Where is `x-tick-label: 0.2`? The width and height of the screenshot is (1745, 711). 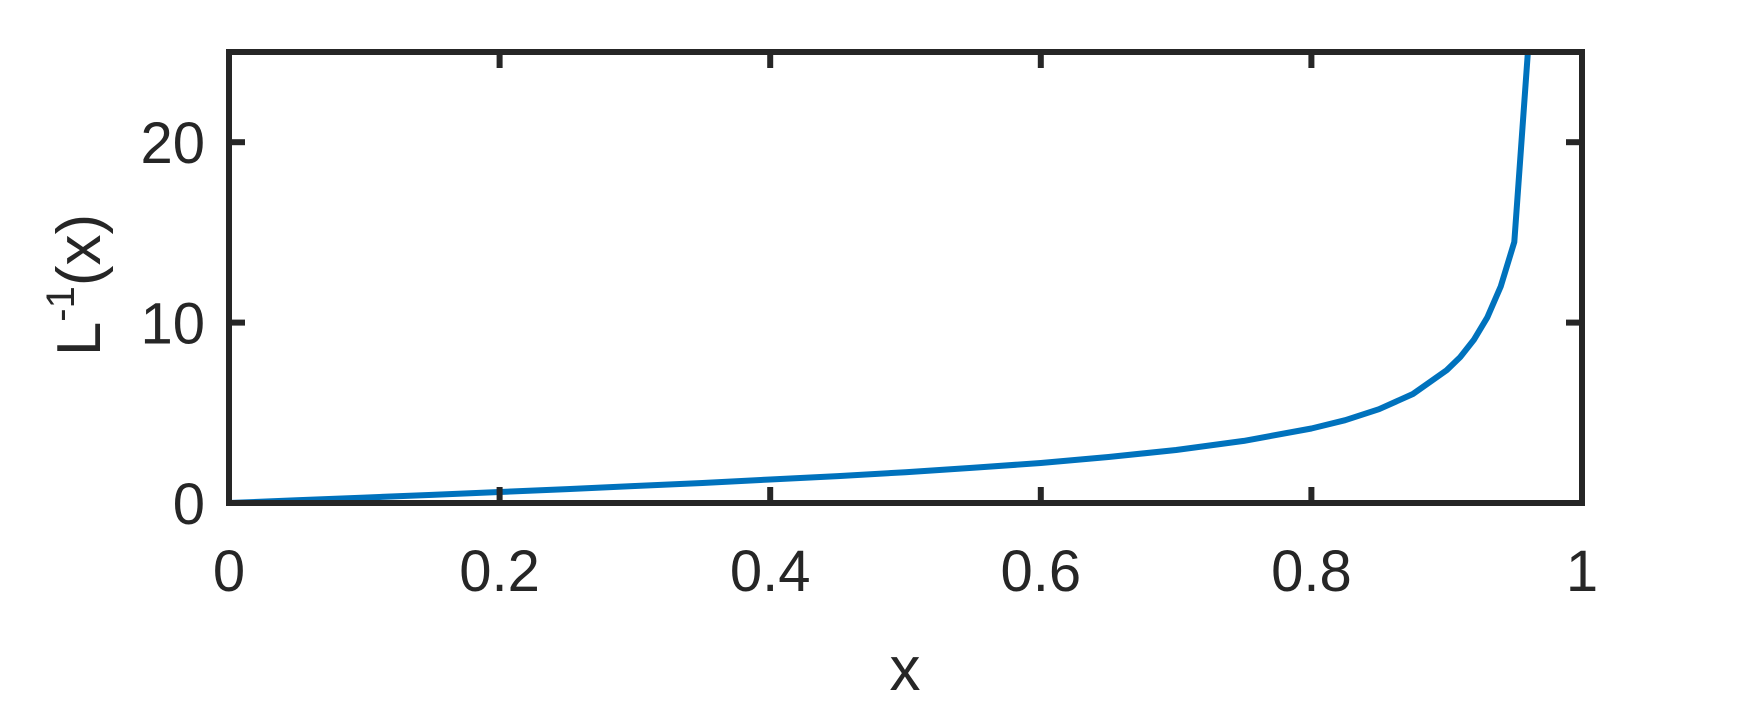
x-tick-label: 0.2 is located at coordinates (499, 571).